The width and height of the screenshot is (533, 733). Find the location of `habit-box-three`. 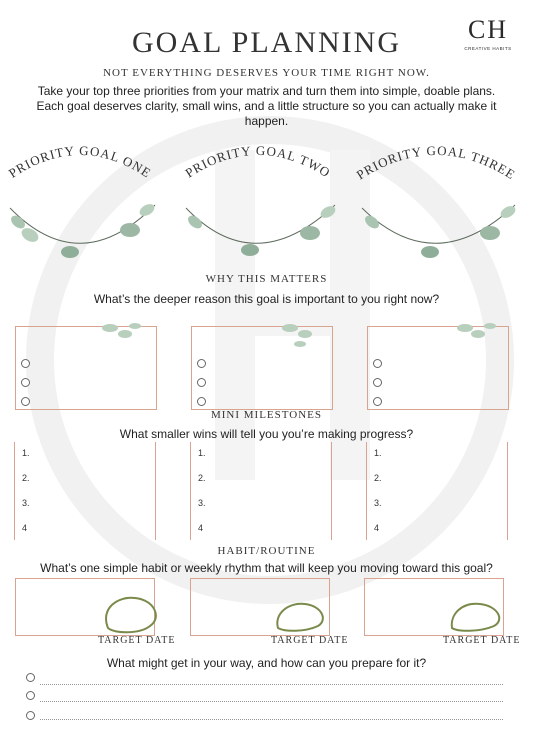

habit-box-three is located at coordinates (434, 607).